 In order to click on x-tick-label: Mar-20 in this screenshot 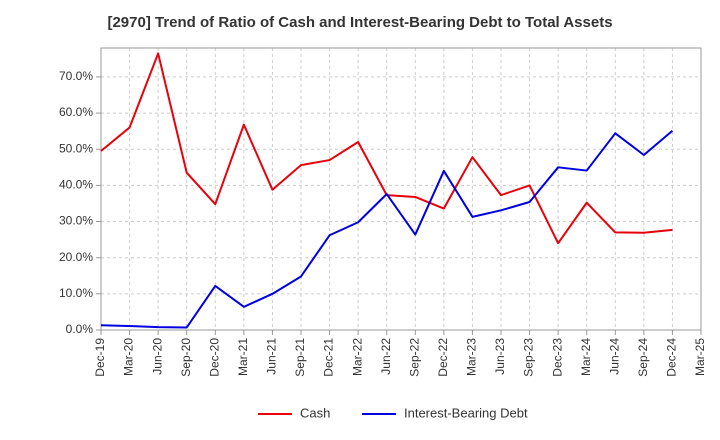, I will do `click(129, 357)`.